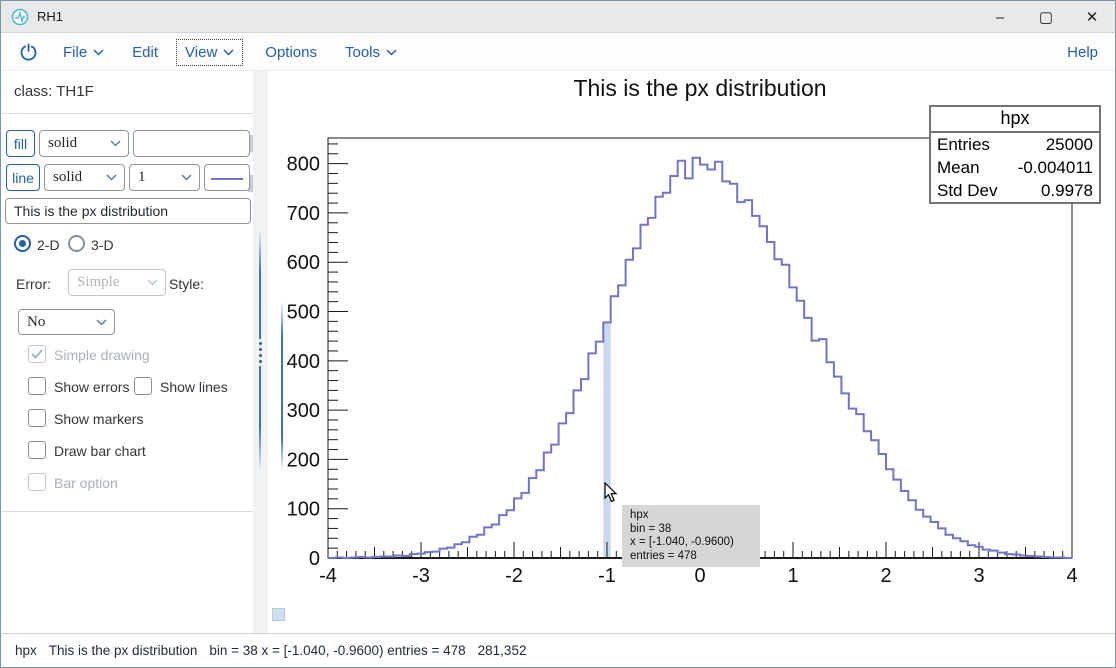  I want to click on line-color-preview, so click(227, 178).